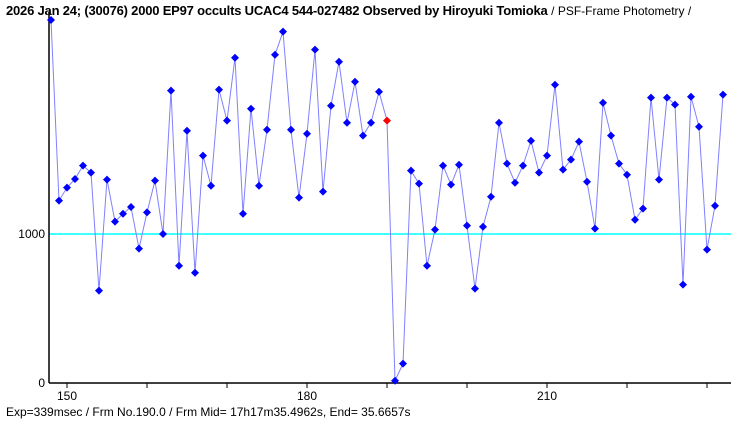 This screenshot has width=740, height=425. Describe the element at coordinates (31, 234) in the screenshot. I see `y-tick-label: 1000` at that location.